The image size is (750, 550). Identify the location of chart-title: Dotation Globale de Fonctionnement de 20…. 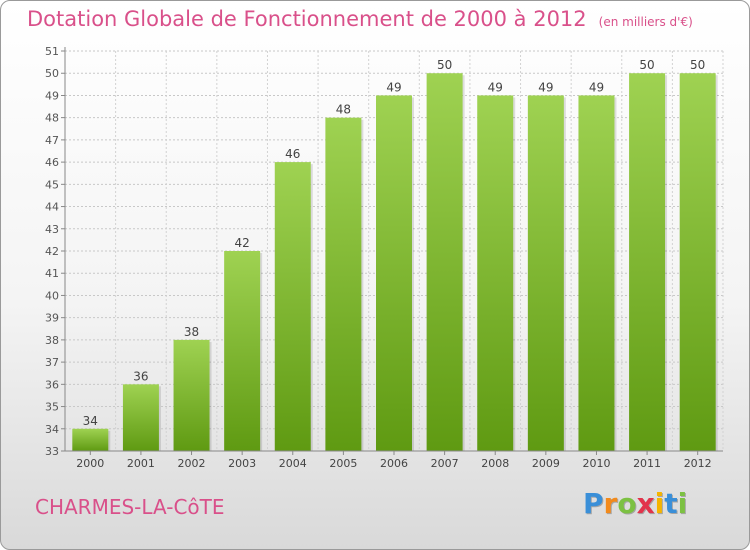
(360, 19).